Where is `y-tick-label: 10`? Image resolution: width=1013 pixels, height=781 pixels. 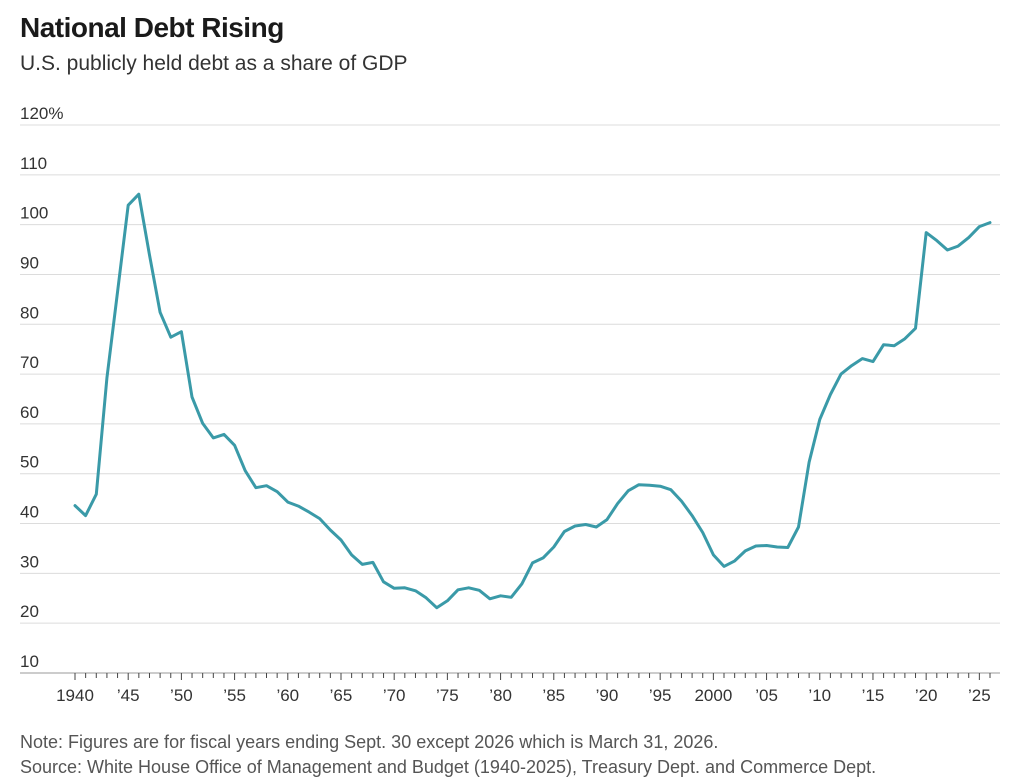
y-tick-label: 10 is located at coordinates (29, 661).